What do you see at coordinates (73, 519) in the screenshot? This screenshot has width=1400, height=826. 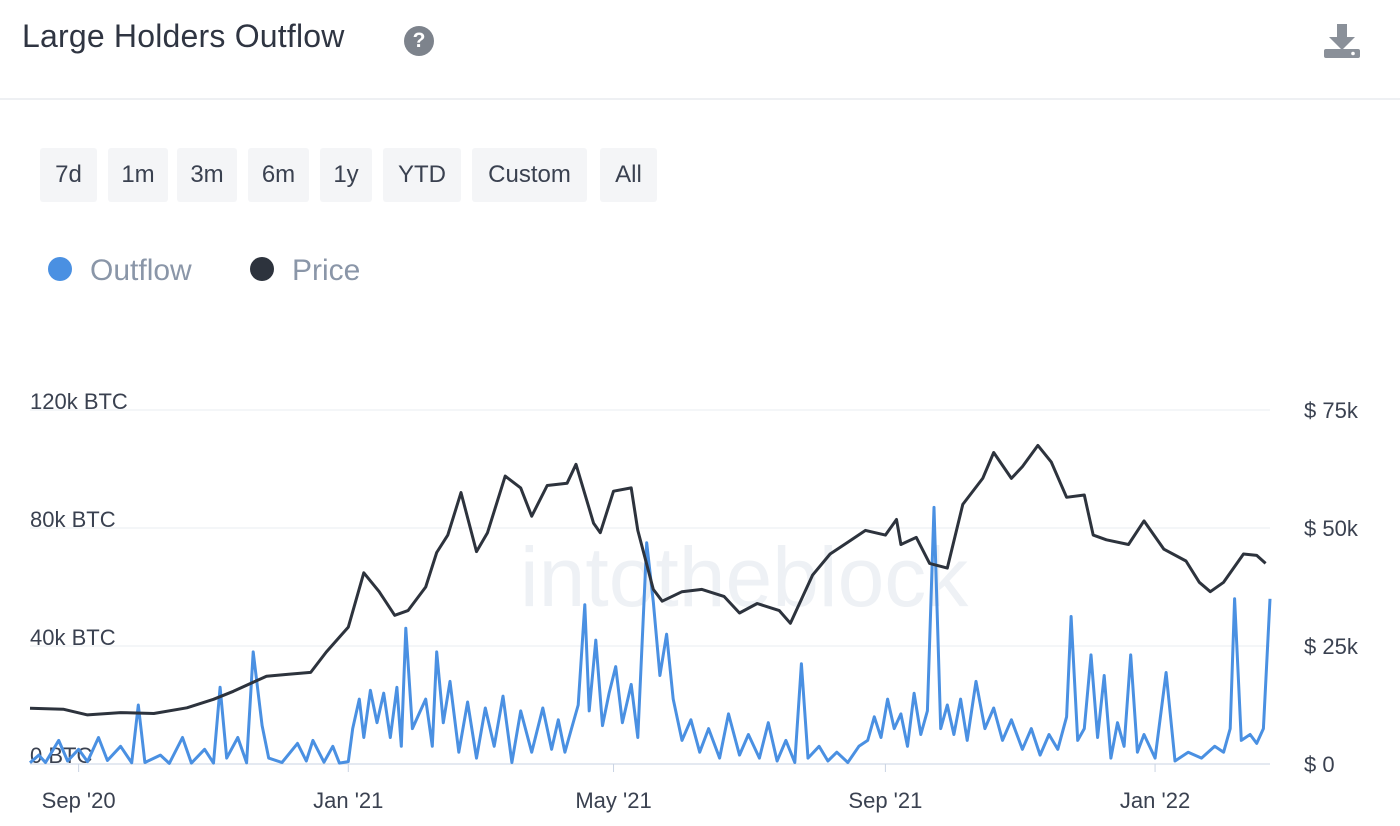 I see `left-axis-tick-label: 80k BTC` at bounding box center [73, 519].